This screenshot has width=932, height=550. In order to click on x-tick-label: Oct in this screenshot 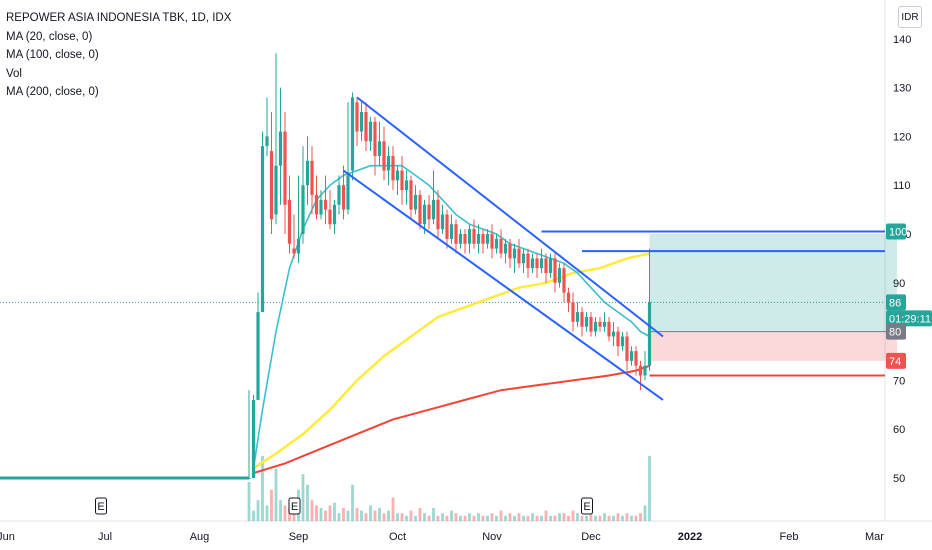, I will do `click(397, 537)`.